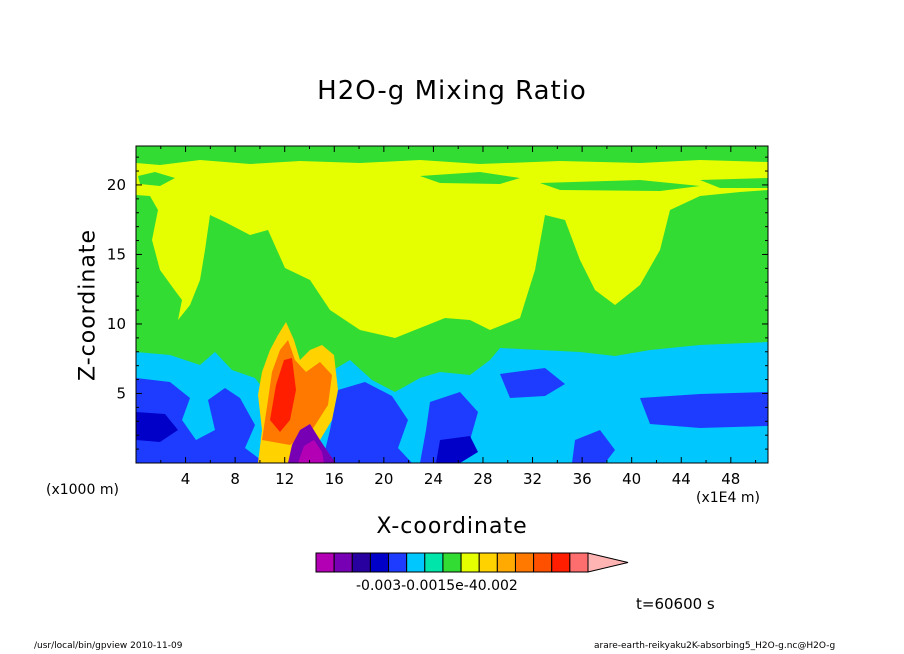 This screenshot has width=904, height=654. Describe the element at coordinates (116, 185) in the screenshot. I see `y-tick-label: 20` at that location.